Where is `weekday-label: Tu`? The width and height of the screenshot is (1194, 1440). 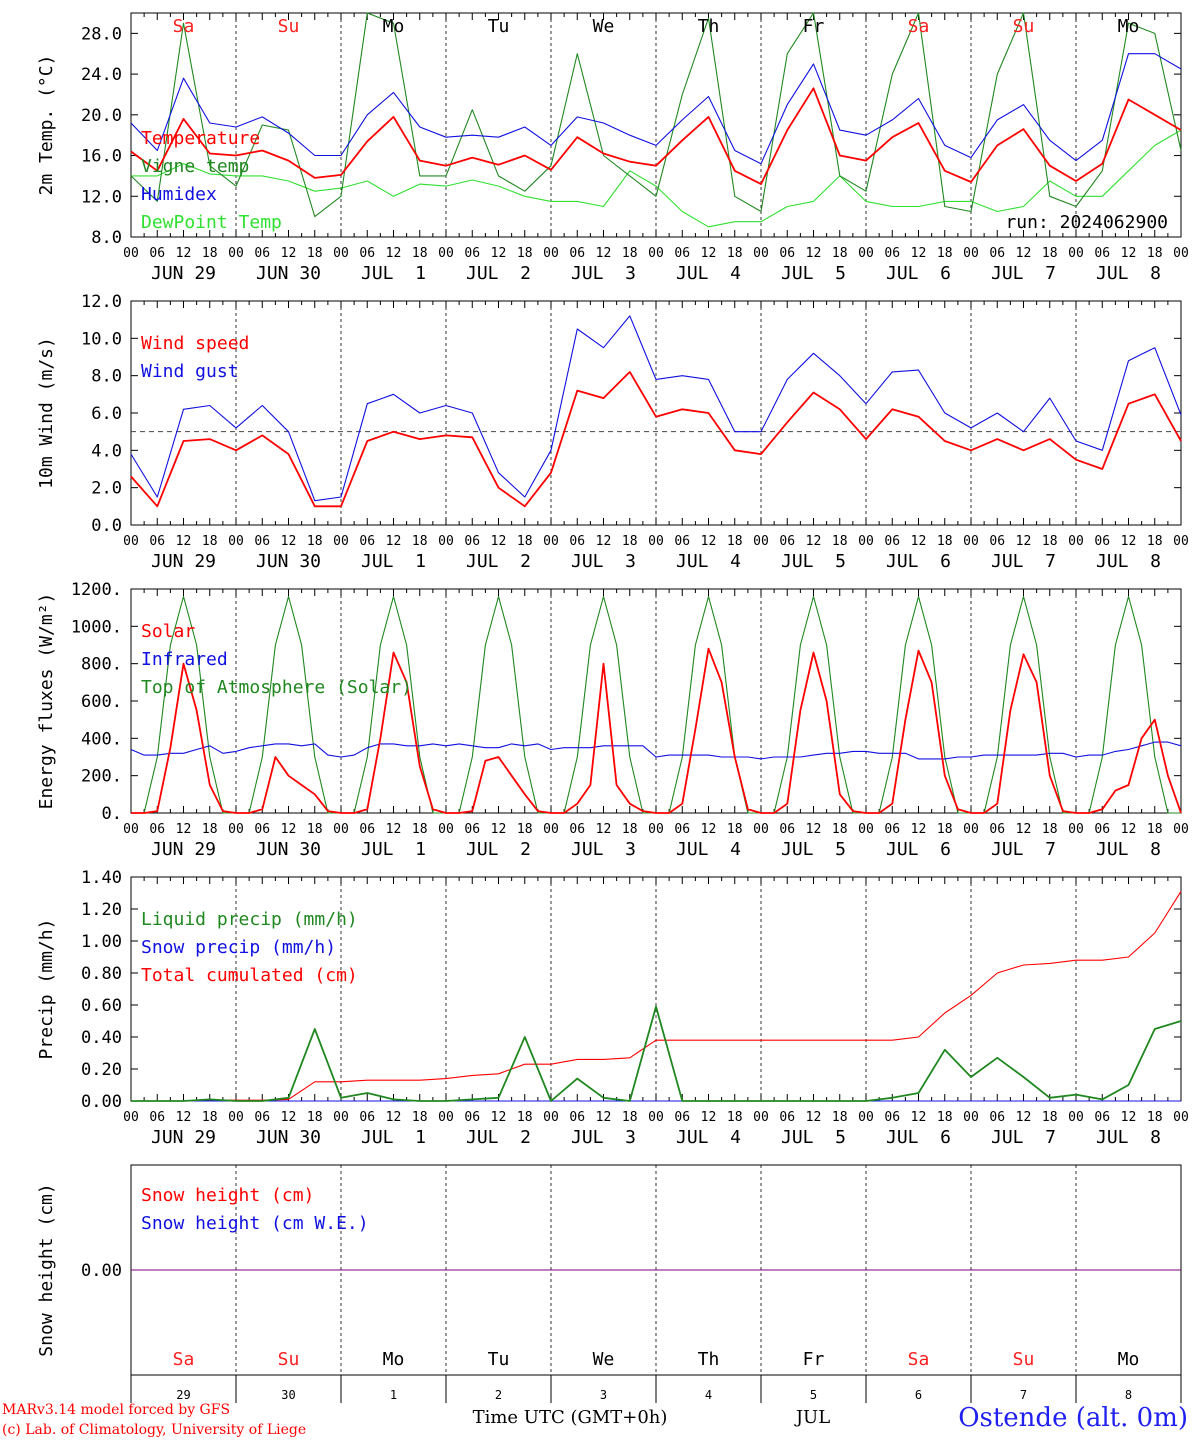 weekday-label: Tu is located at coordinates (499, 1359).